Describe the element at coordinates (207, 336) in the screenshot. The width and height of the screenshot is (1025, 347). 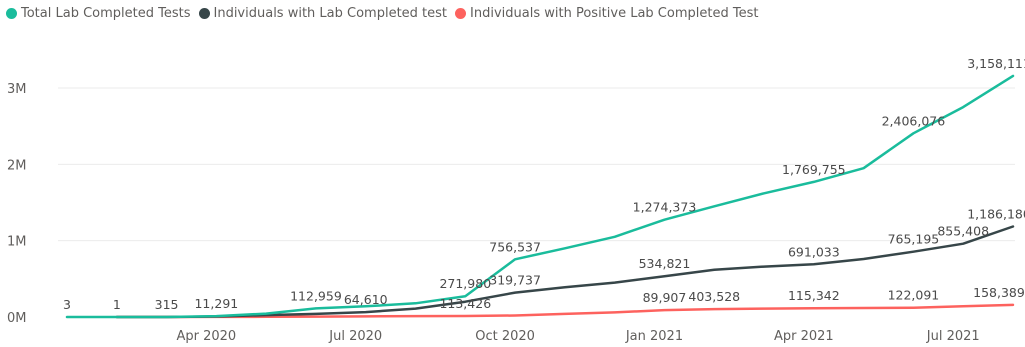
I see `x-tick-label: Apr 2020` at that location.